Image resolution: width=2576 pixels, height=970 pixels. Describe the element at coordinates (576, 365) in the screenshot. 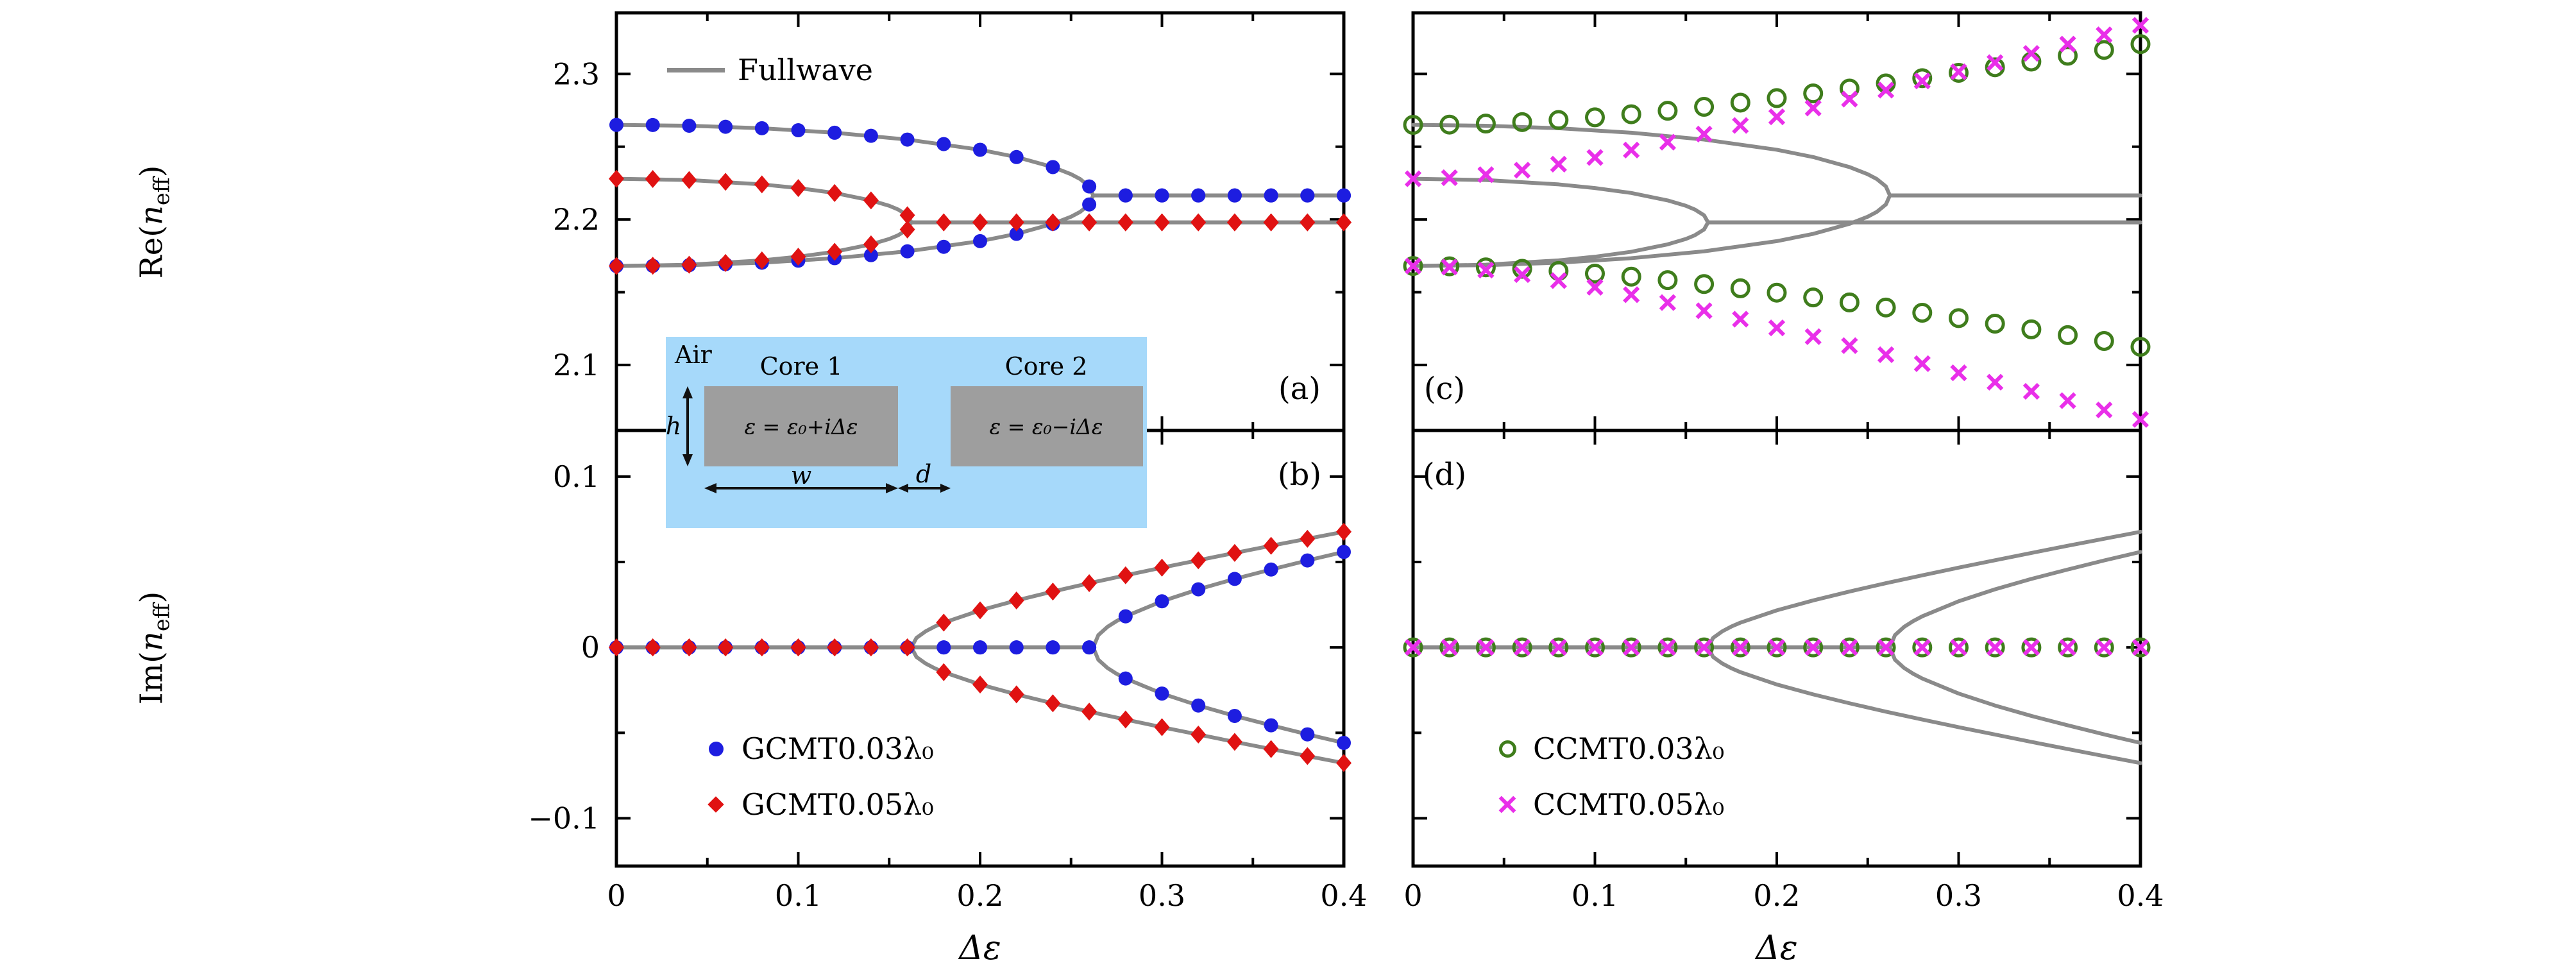

I see `y-tick-label: 2.1` at that location.